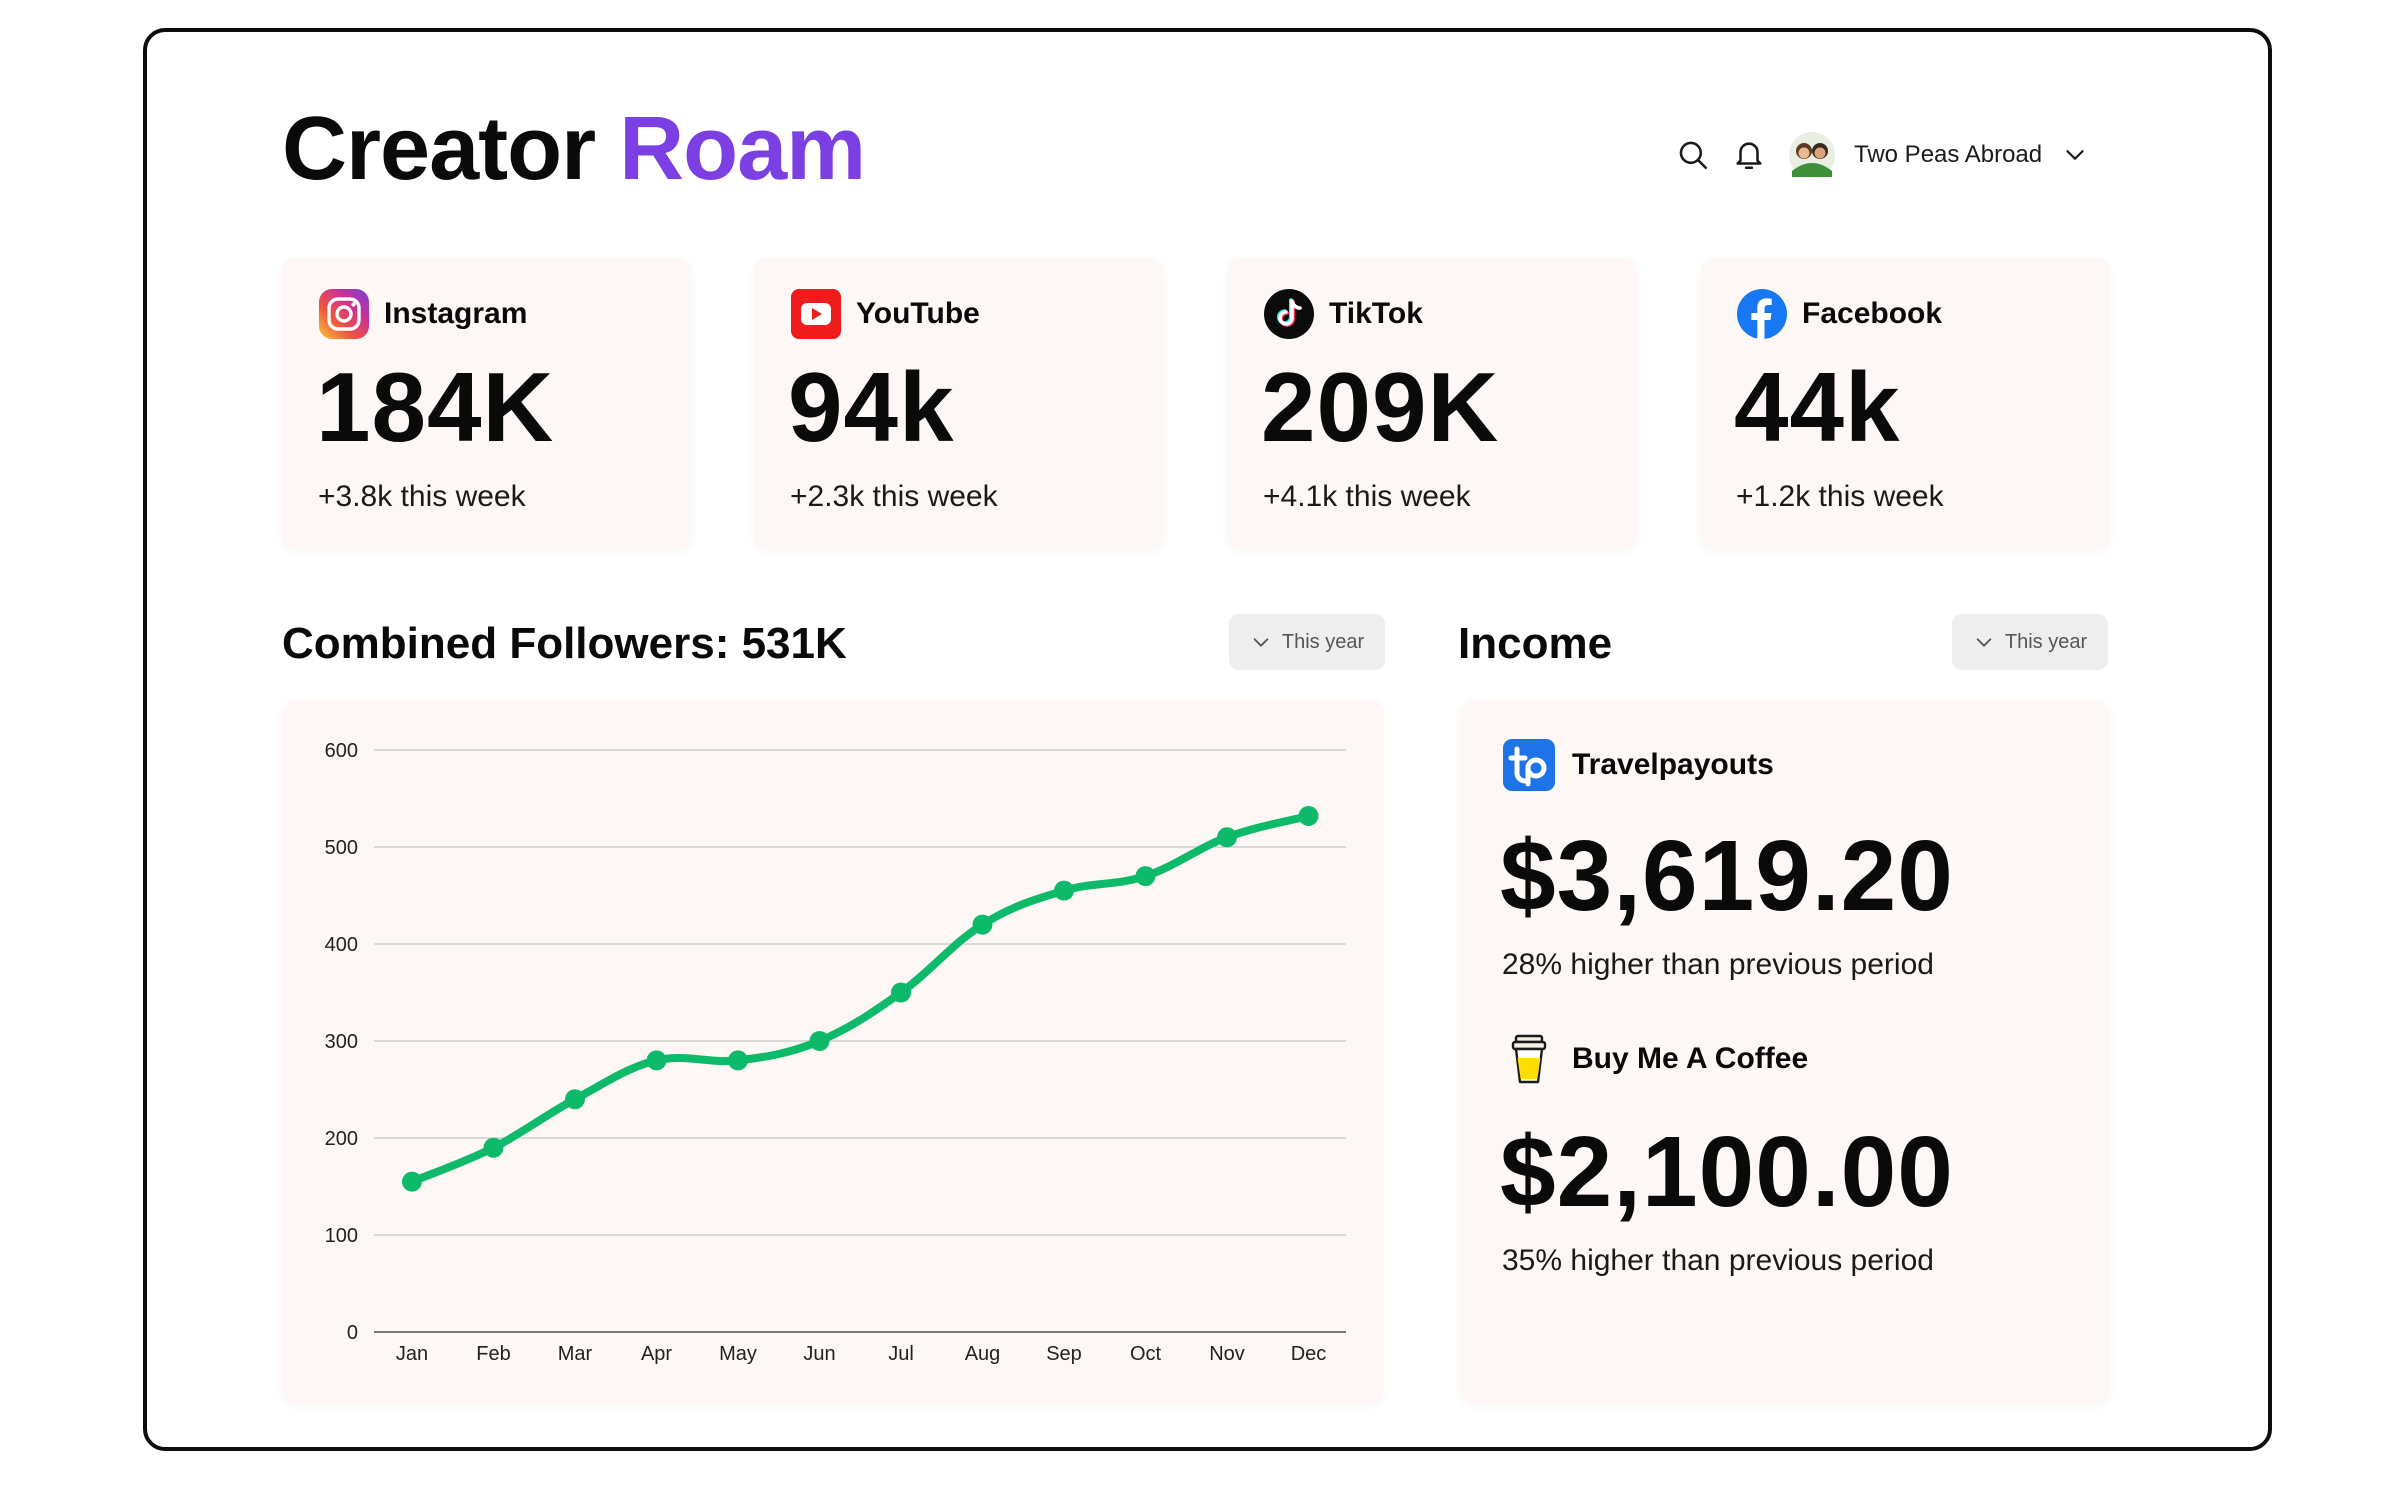 This screenshot has width=2400, height=1500. What do you see at coordinates (422, 496) in the screenshot?
I see `weekly-change: +3.8k this week` at bounding box center [422, 496].